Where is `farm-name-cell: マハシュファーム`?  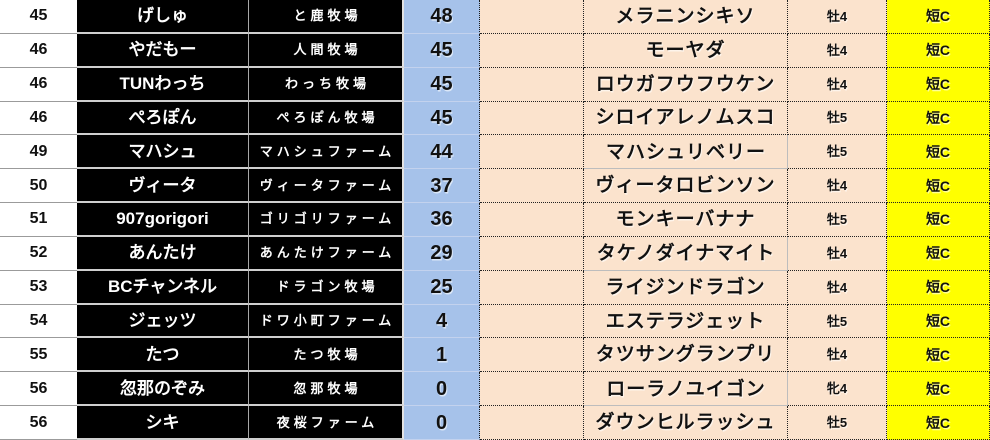
farm-name-cell: マハシュファーム is located at coordinates (326, 152).